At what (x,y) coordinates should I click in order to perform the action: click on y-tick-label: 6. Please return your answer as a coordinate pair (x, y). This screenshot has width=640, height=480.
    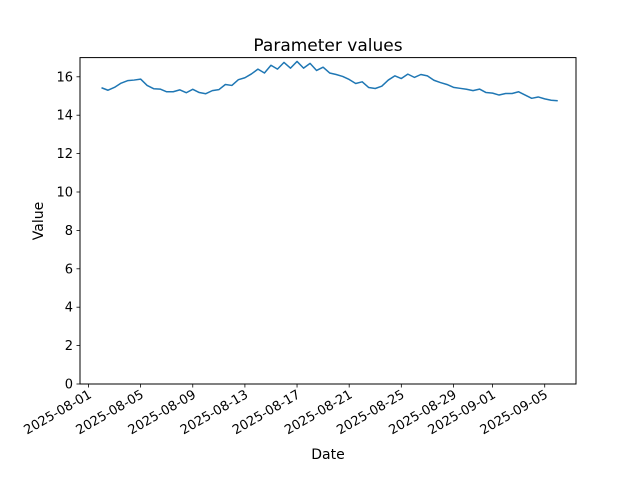
    Looking at the image, I should click on (69, 269).